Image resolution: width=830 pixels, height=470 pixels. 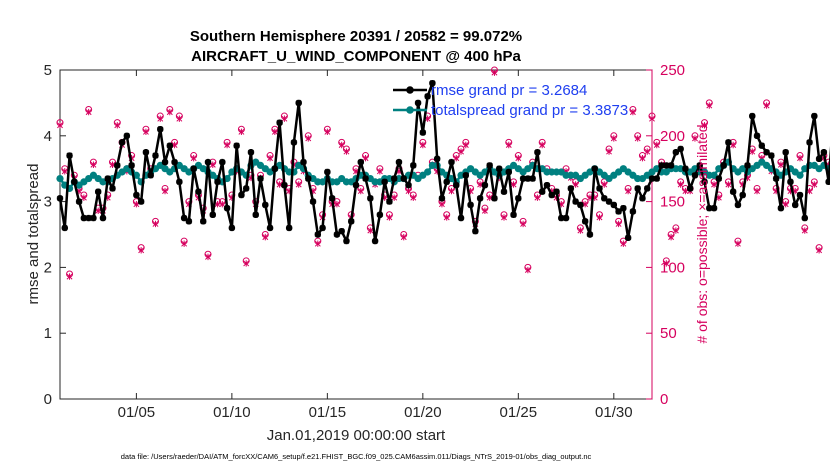 I want to click on chart-title-line-2: AIRCRAFT_U_WIND_COMPONENT @ 400 hPa, so click(x=356, y=56).